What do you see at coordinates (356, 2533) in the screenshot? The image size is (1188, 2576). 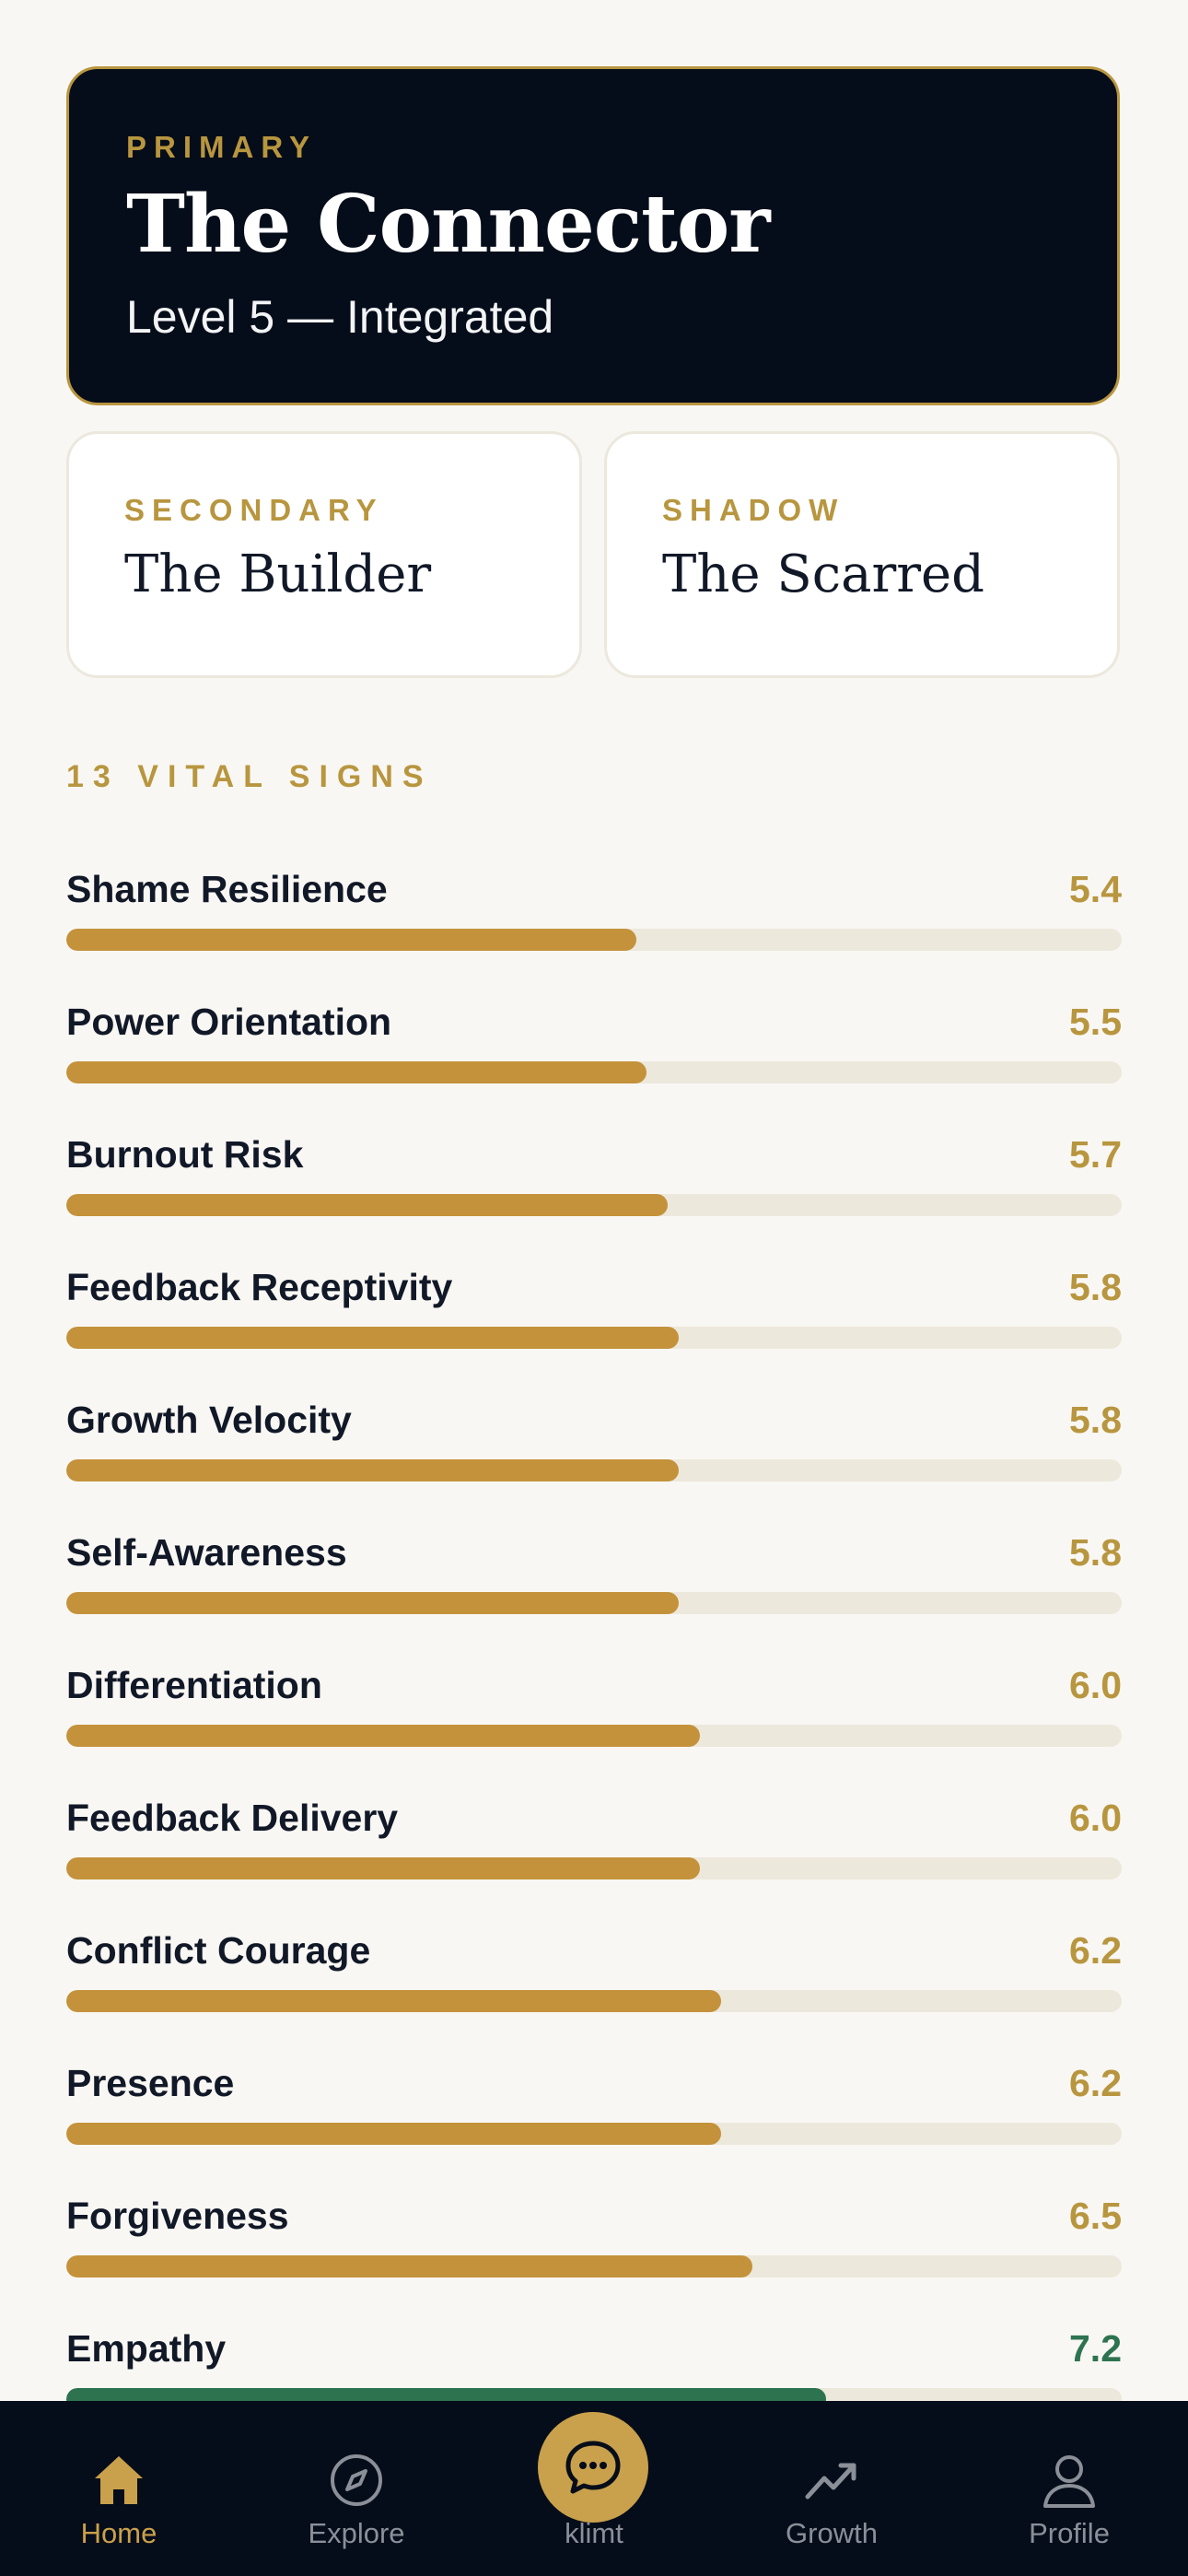 I see `nav-explore-label: Explore` at bounding box center [356, 2533].